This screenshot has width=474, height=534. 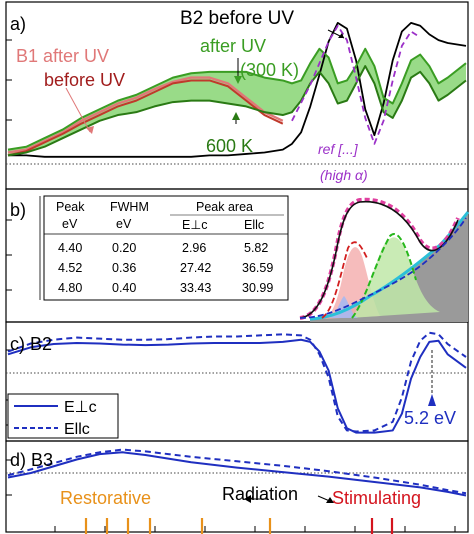 I want to click on cell-2-3: 30.99, so click(x=257, y=288).